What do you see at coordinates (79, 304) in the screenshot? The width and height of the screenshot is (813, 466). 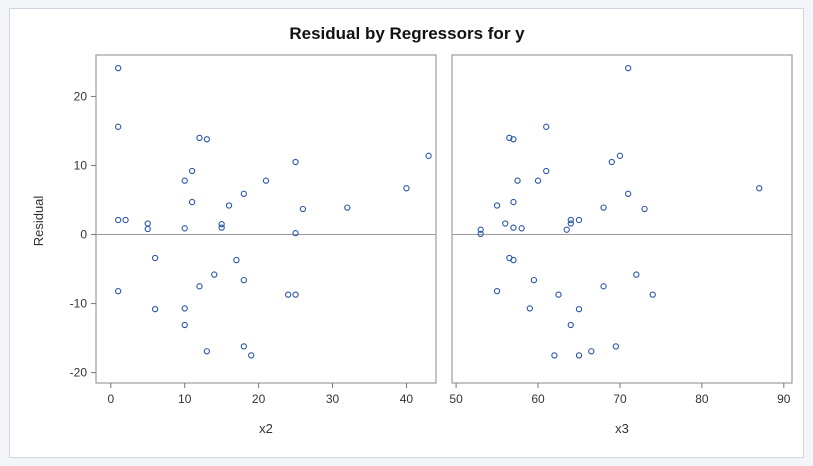 I see `y-tick-label: -10` at bounding box center [79, 304].